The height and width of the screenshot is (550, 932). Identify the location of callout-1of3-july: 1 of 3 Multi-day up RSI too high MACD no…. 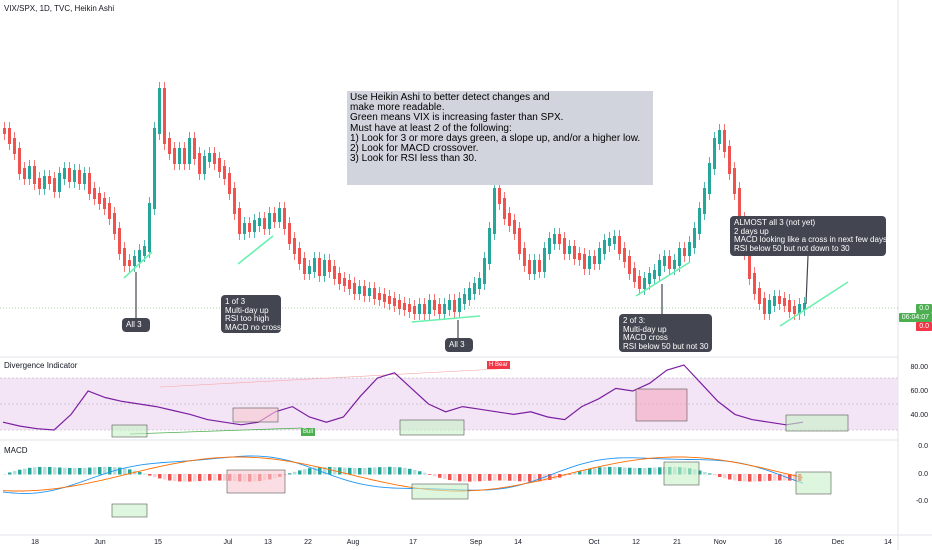
(251, 314).